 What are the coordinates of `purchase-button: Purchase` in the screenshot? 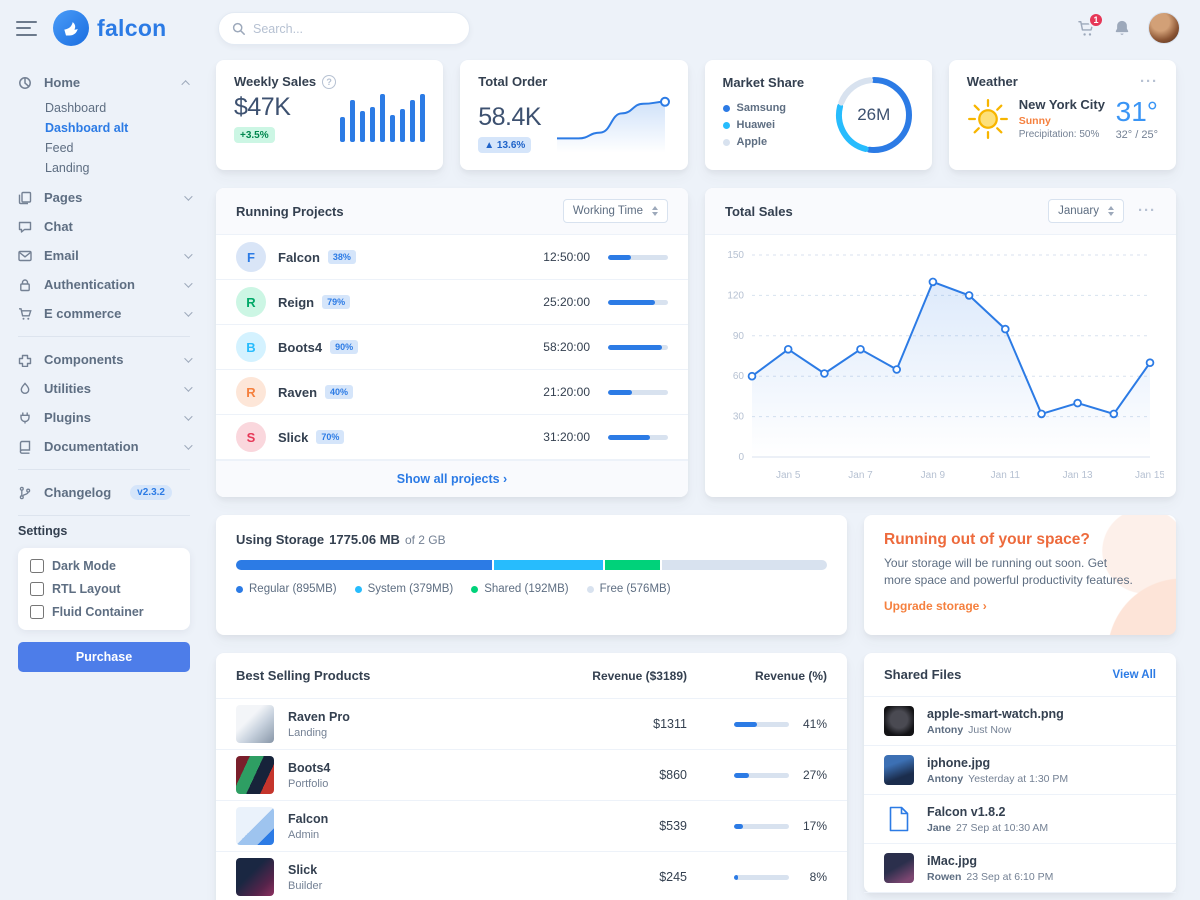 It's located at (104, 657).